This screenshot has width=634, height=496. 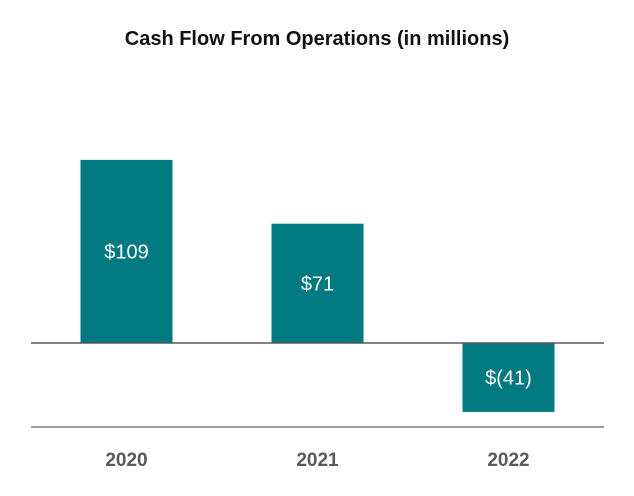 What do you see at coordinates (126, 460) in the screenshot?
I see `category-label-2020: 2020` at bounding box center [126, 460].